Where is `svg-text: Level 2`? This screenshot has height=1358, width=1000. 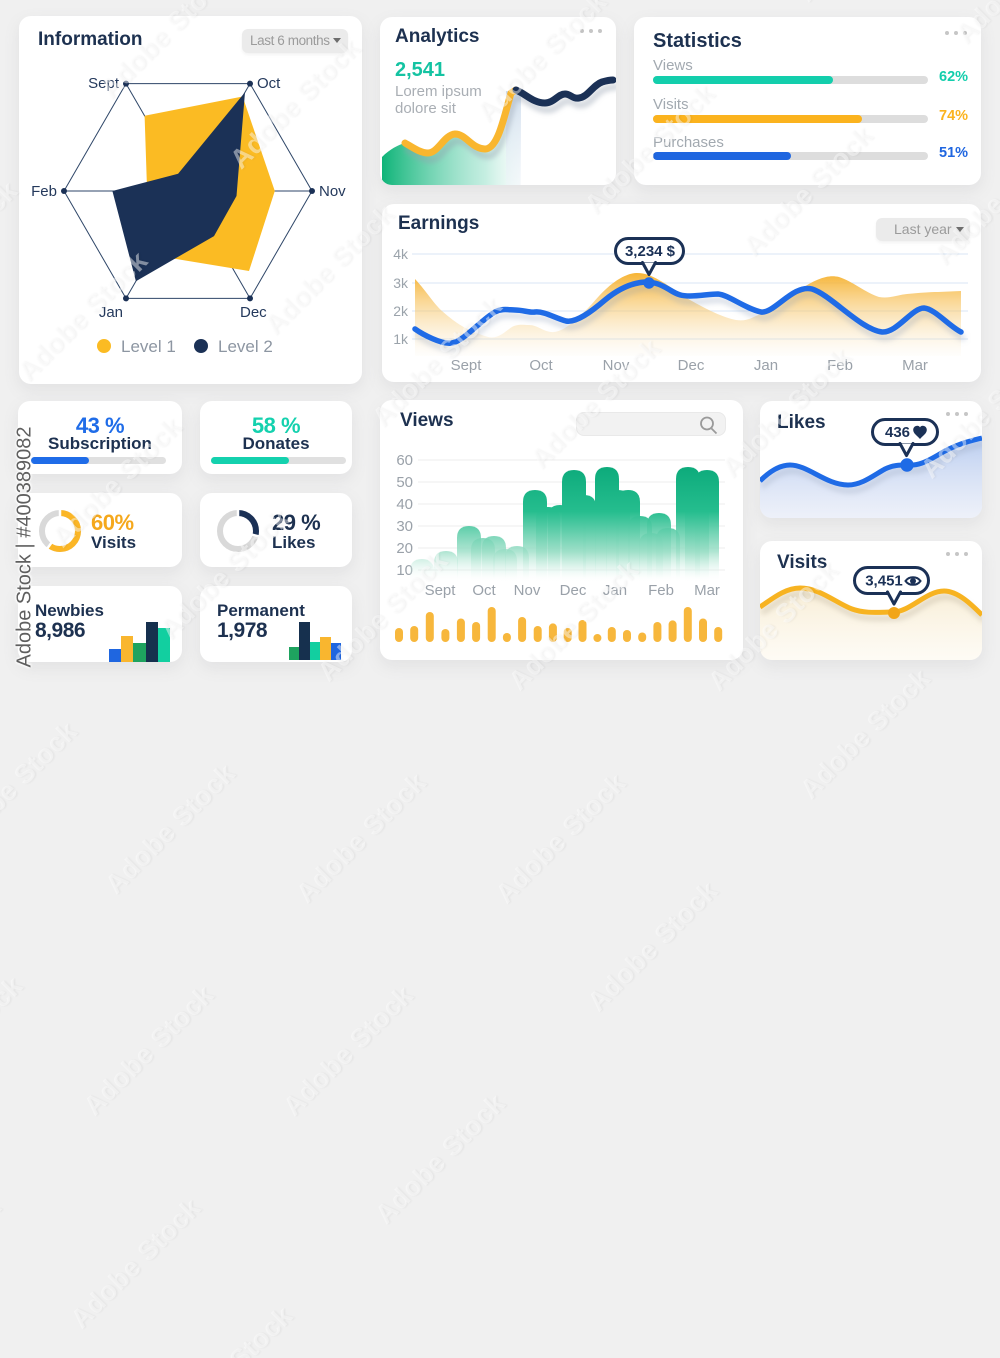 svg-text: Level 2 is located at coordinates (245, 346).